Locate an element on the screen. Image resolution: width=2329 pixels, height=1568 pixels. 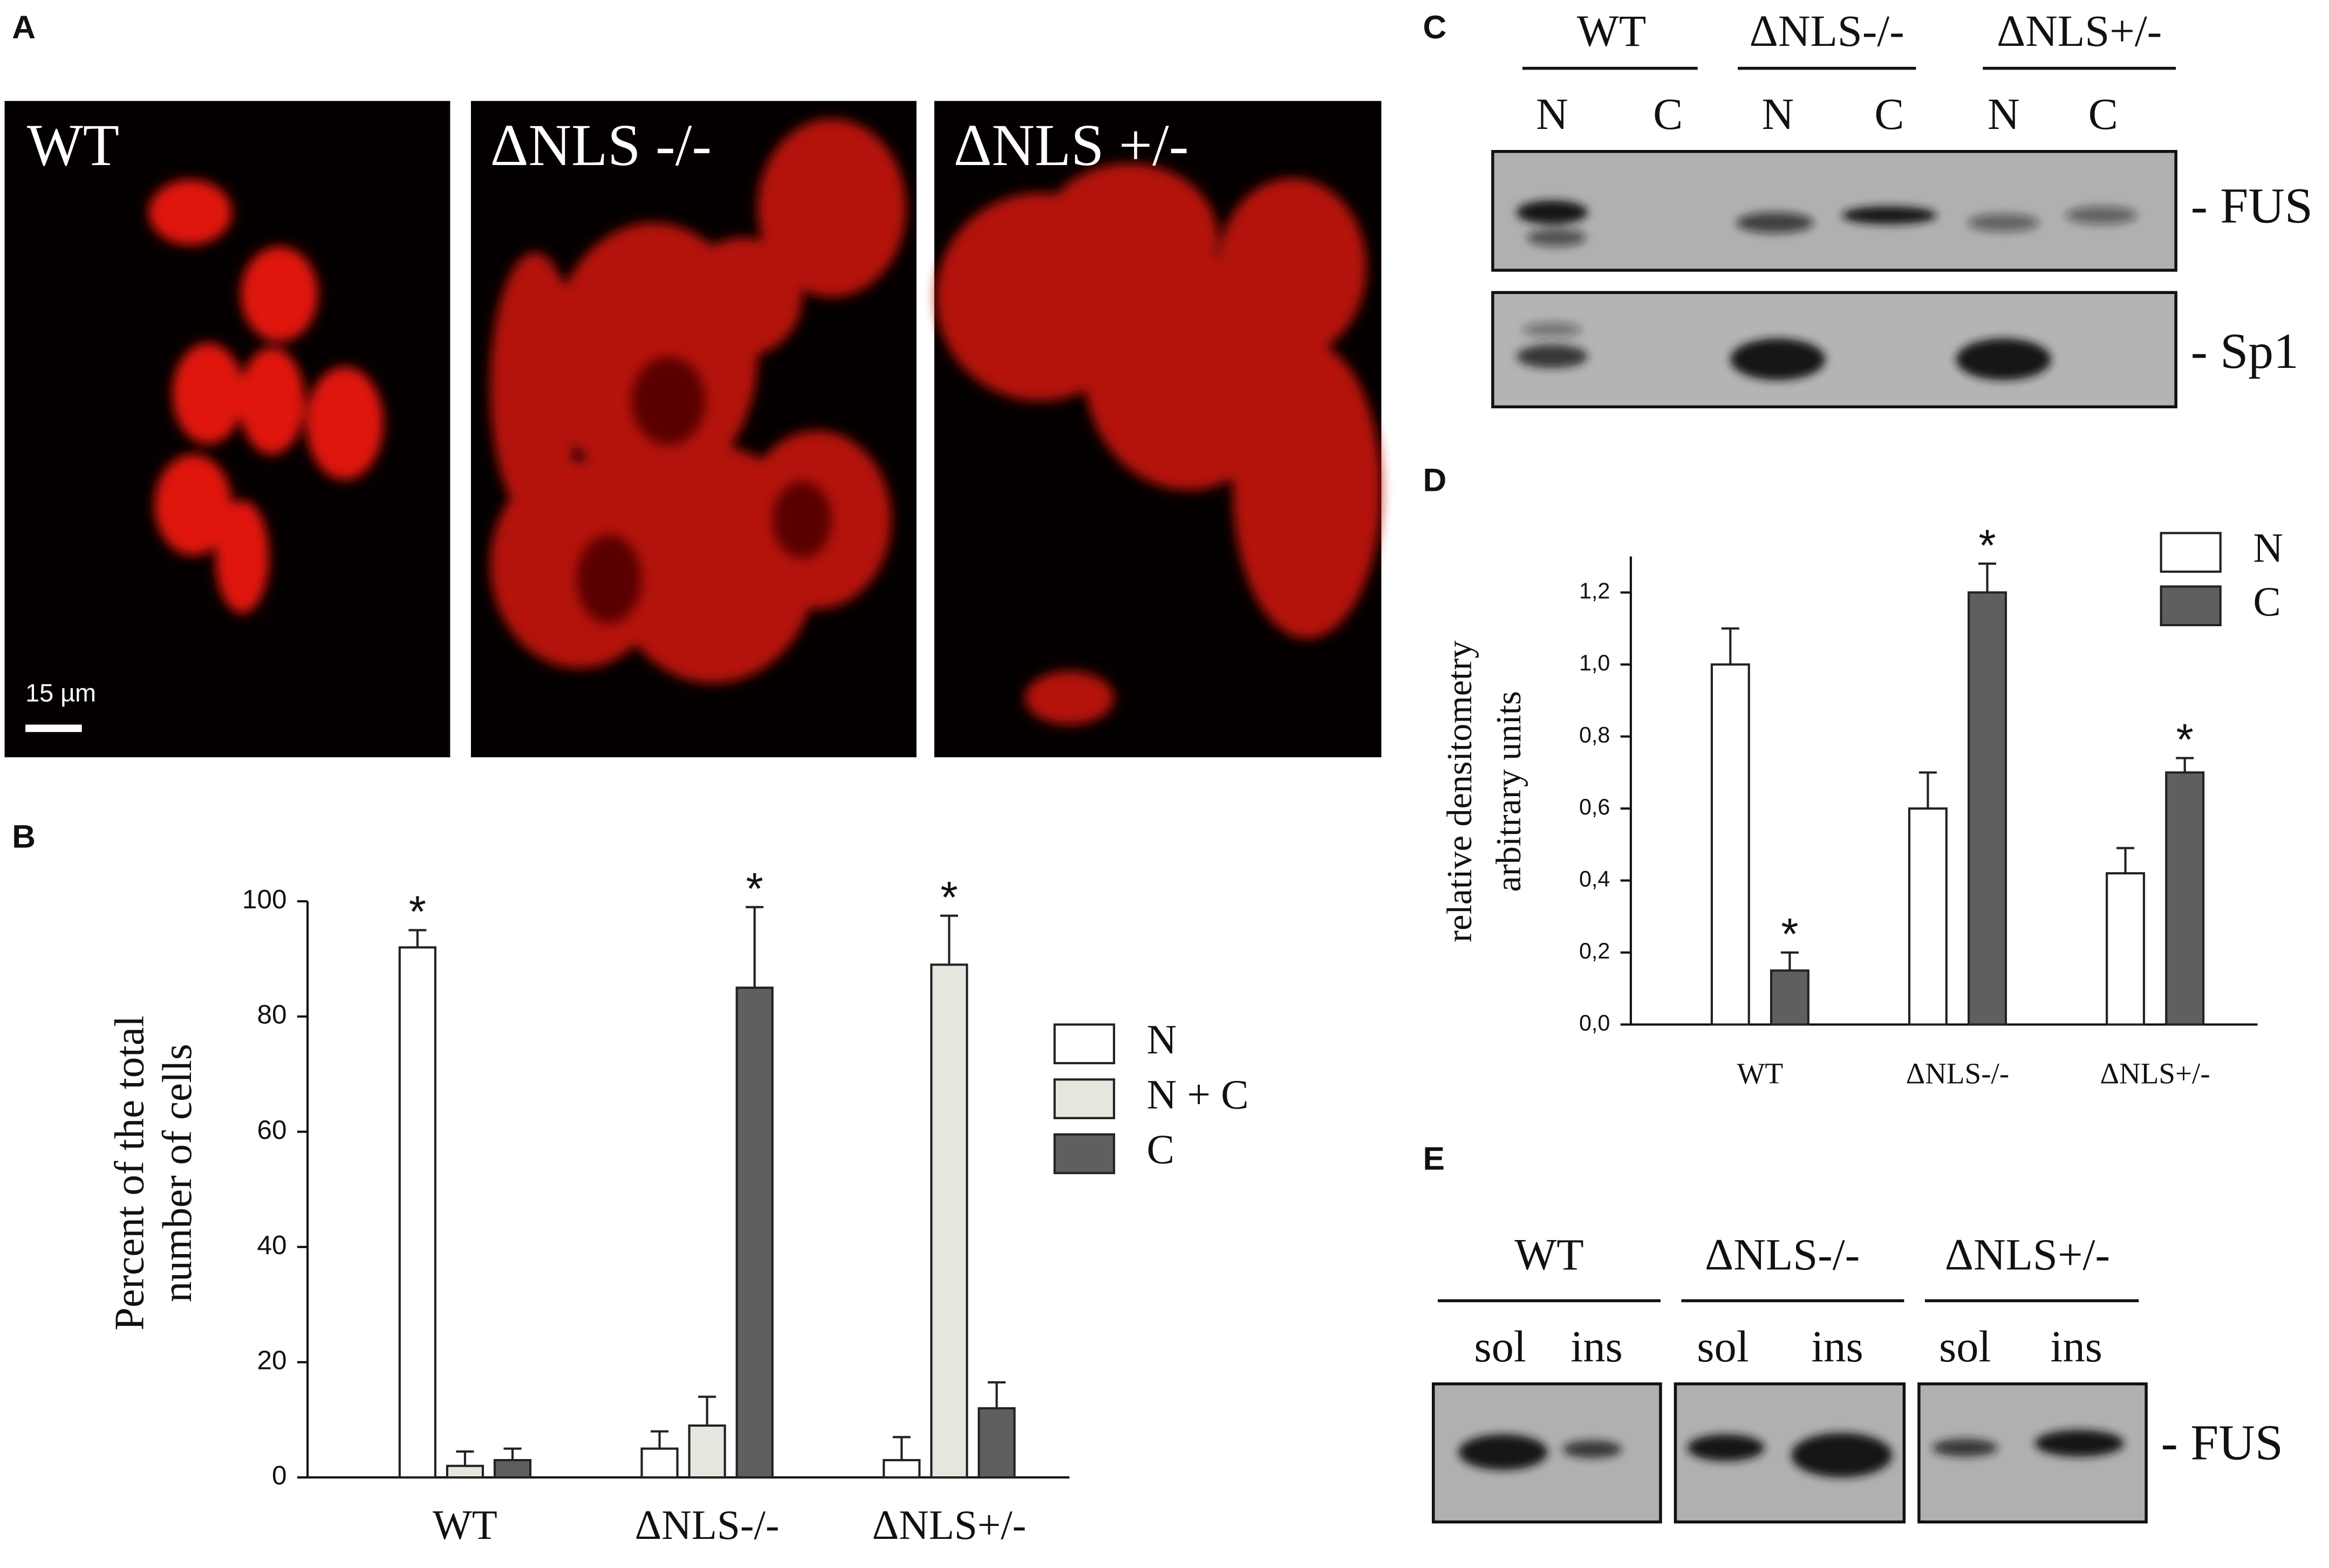
y-tick-label: 0 is located at coordinates (279, 1475).